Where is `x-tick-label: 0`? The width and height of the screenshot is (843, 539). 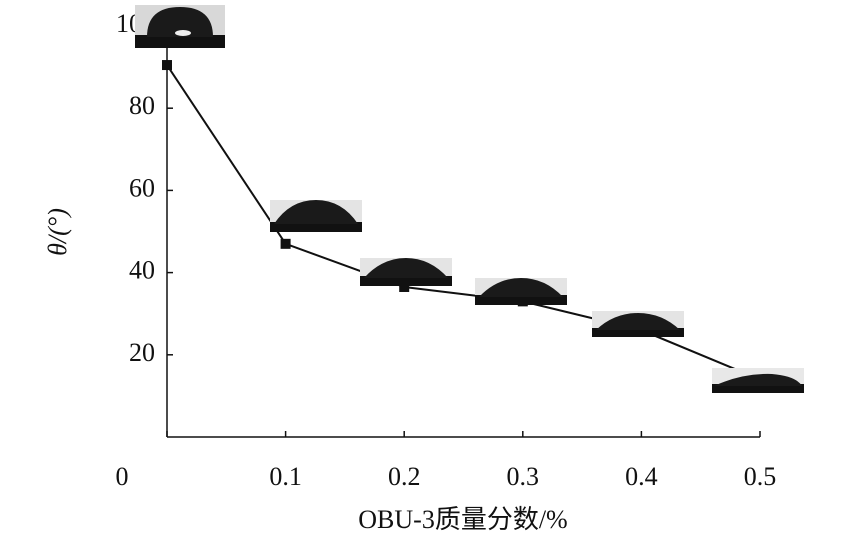
x-tick-label: 0 is located at coordinates (122, 476).